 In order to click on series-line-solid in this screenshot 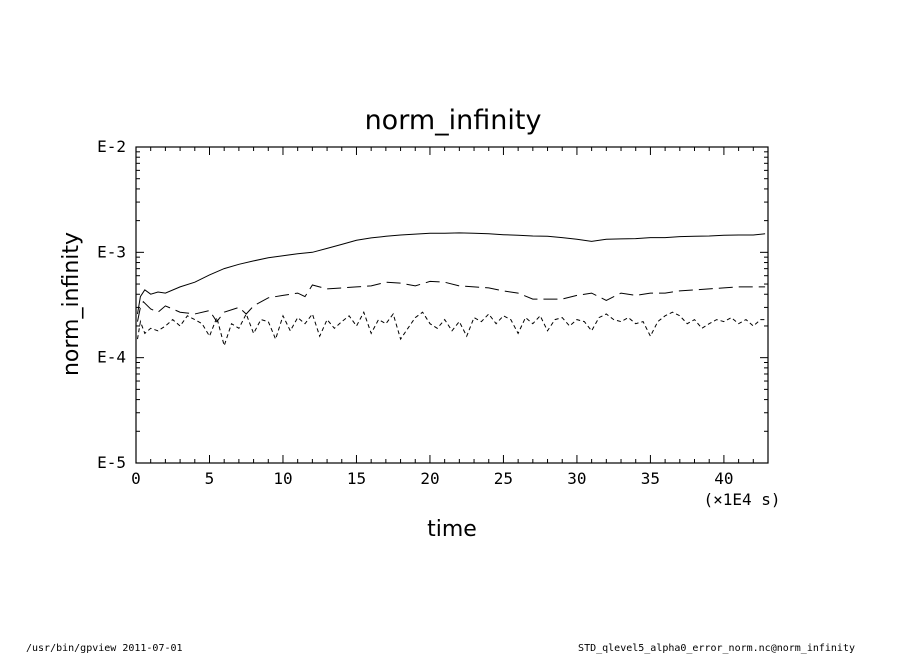, I will do `click(451, 273)`.